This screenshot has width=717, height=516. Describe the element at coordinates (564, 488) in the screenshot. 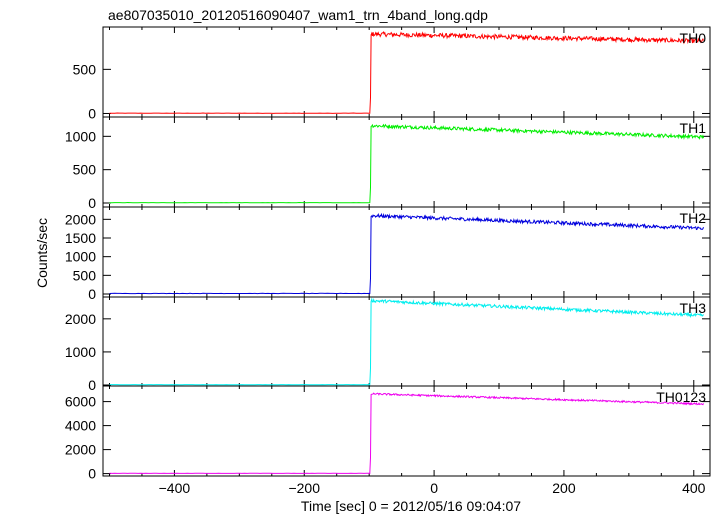

I see `x-tick-label: 200` at that location.